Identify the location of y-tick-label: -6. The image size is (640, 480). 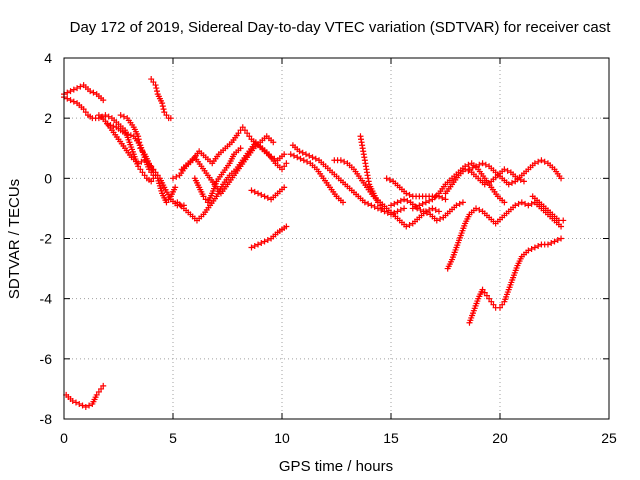
(46, 359).